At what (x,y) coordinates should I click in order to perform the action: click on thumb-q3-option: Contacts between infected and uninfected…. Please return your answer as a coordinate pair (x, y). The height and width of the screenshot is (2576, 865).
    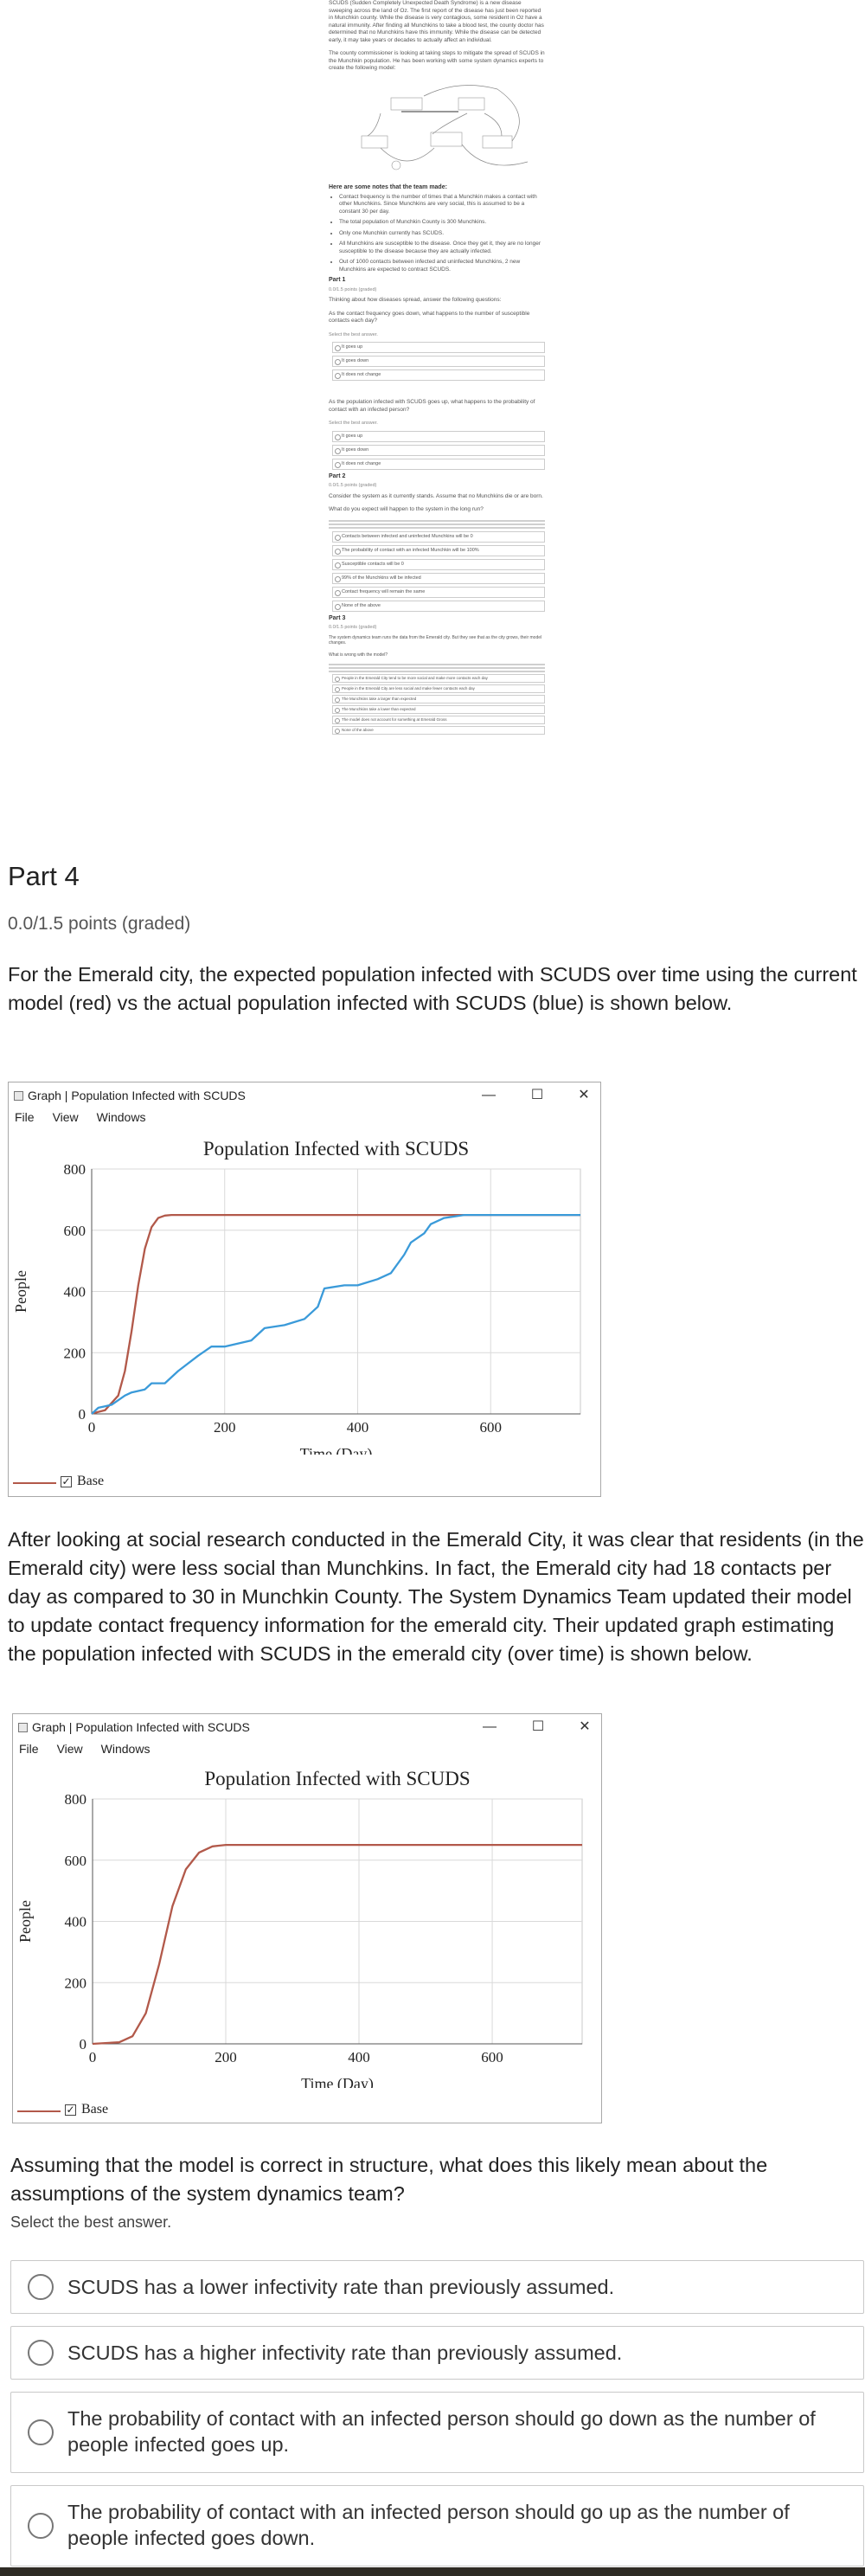
    Looking at the image, I should click on (439, 536).